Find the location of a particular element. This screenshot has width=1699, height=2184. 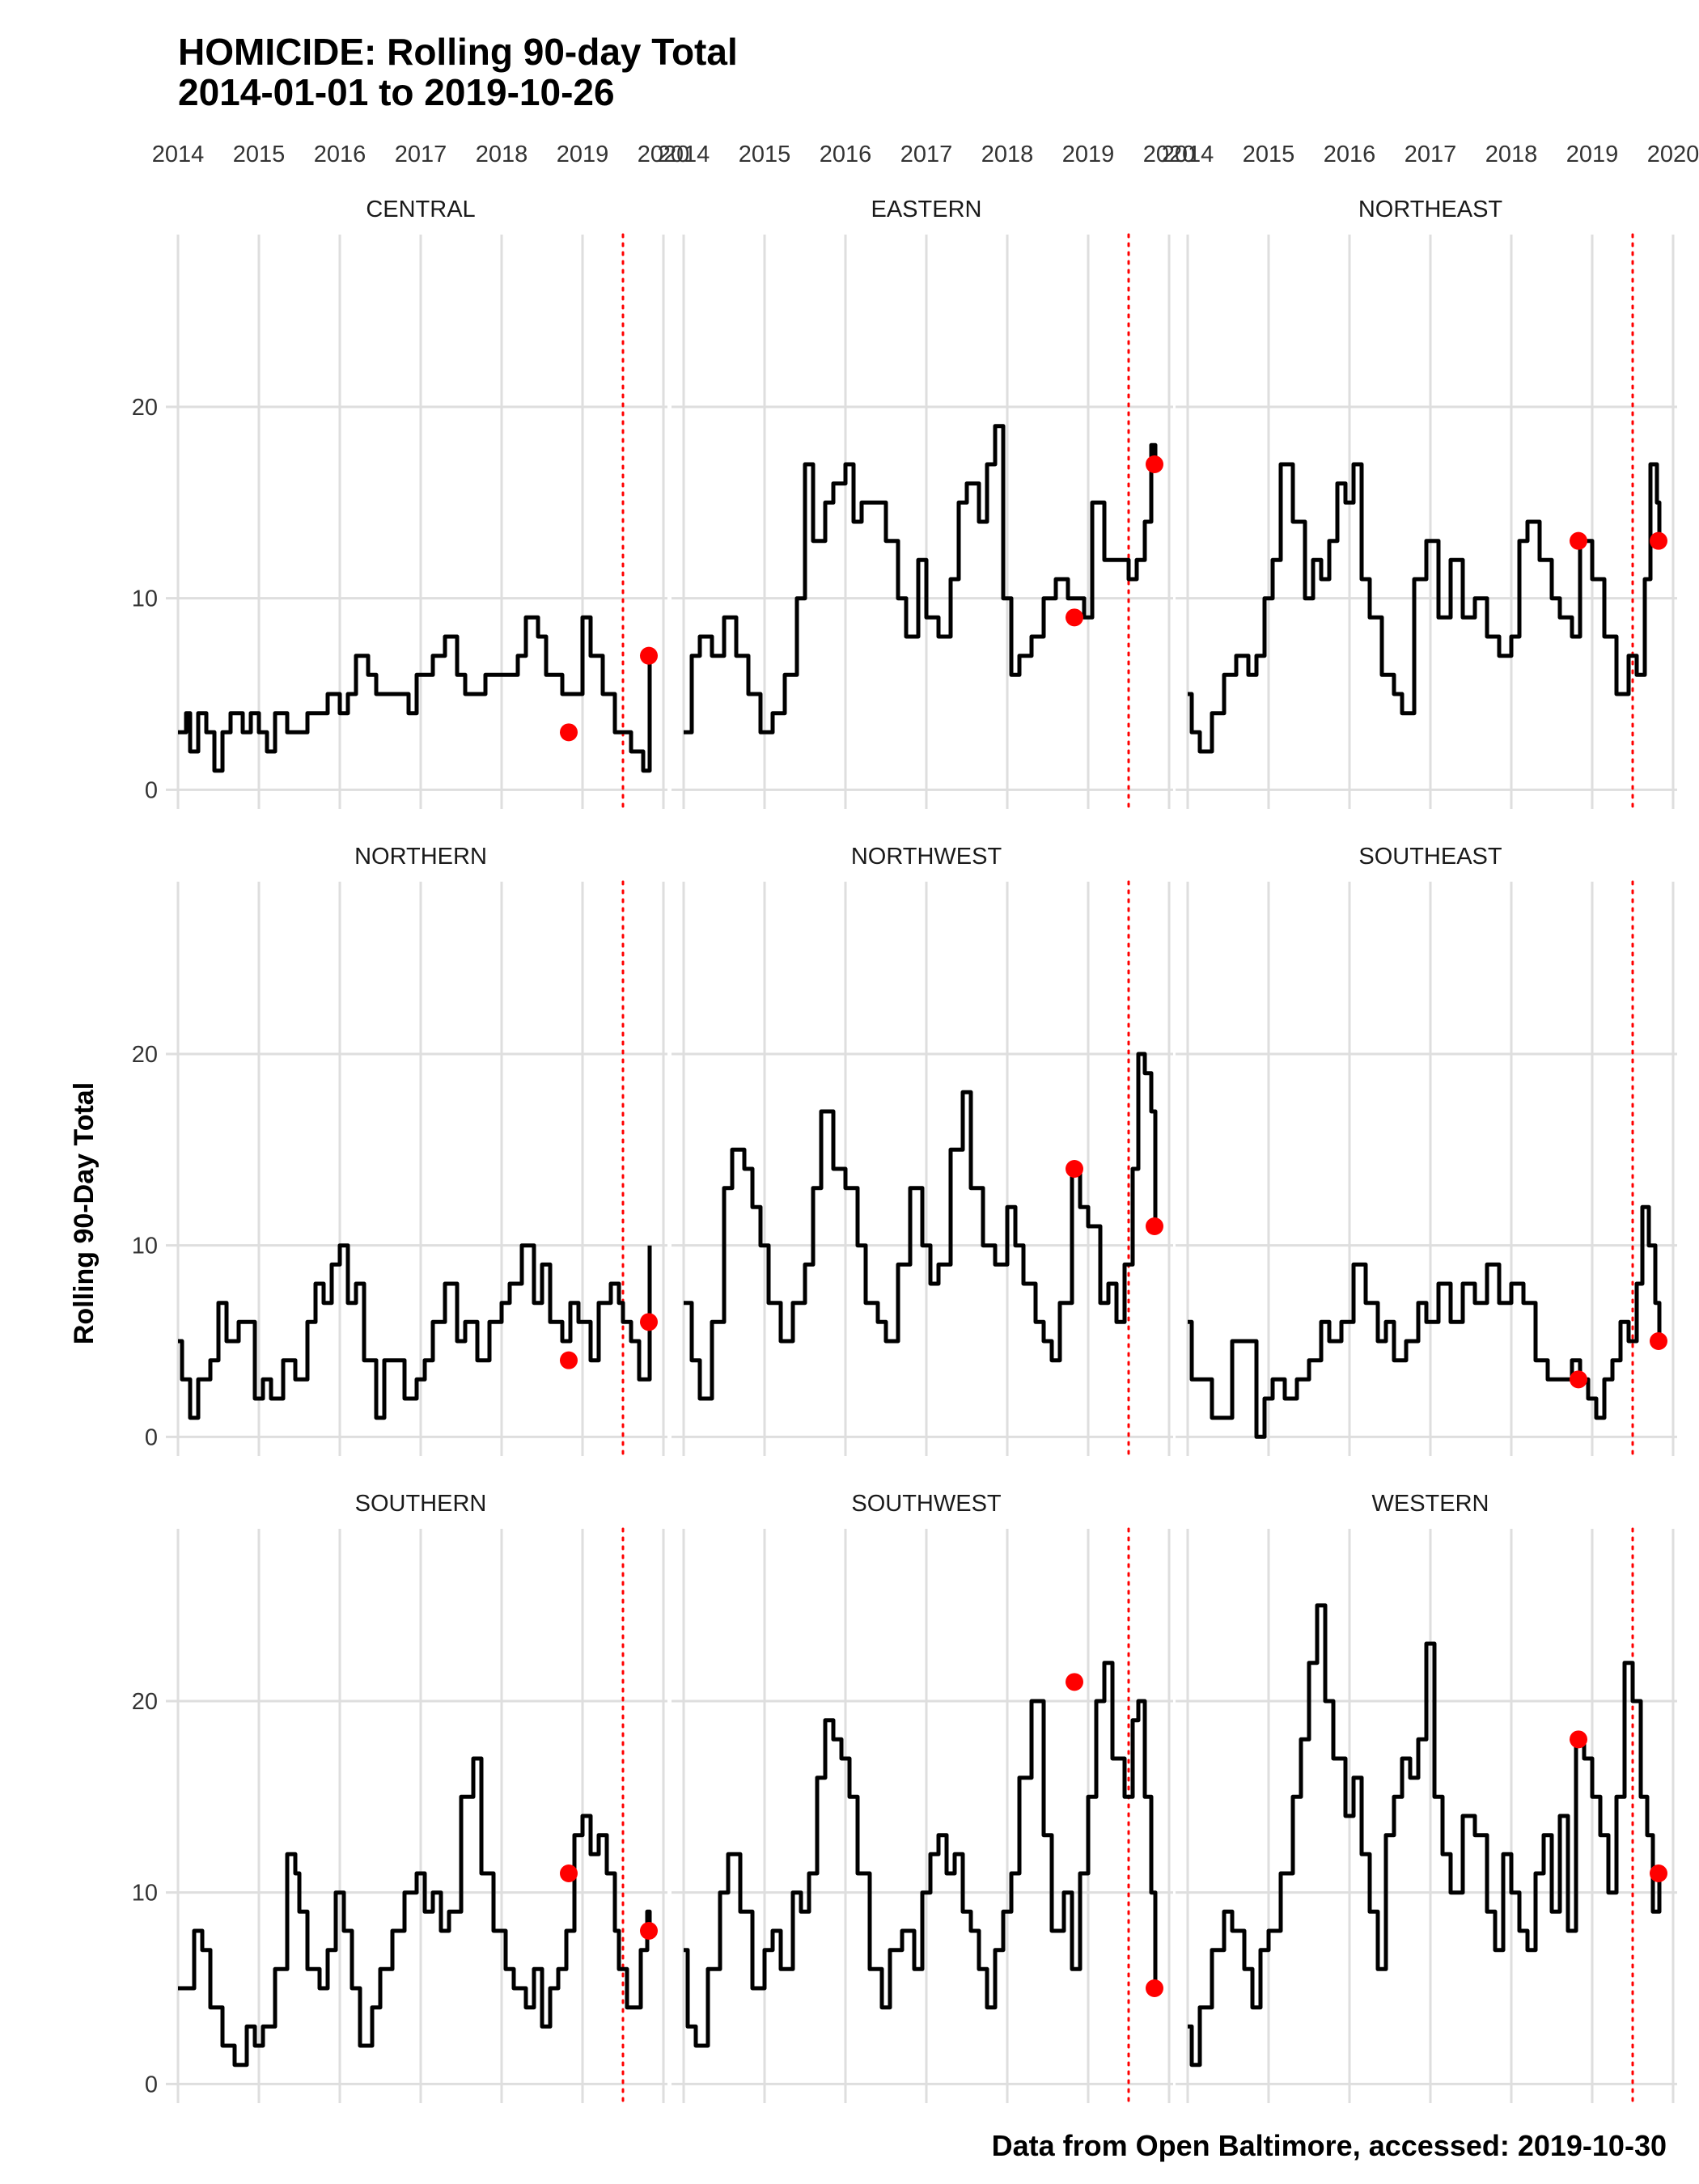

panel-southeast: SOUTHEAST is located at coordinates (1426, 1151).